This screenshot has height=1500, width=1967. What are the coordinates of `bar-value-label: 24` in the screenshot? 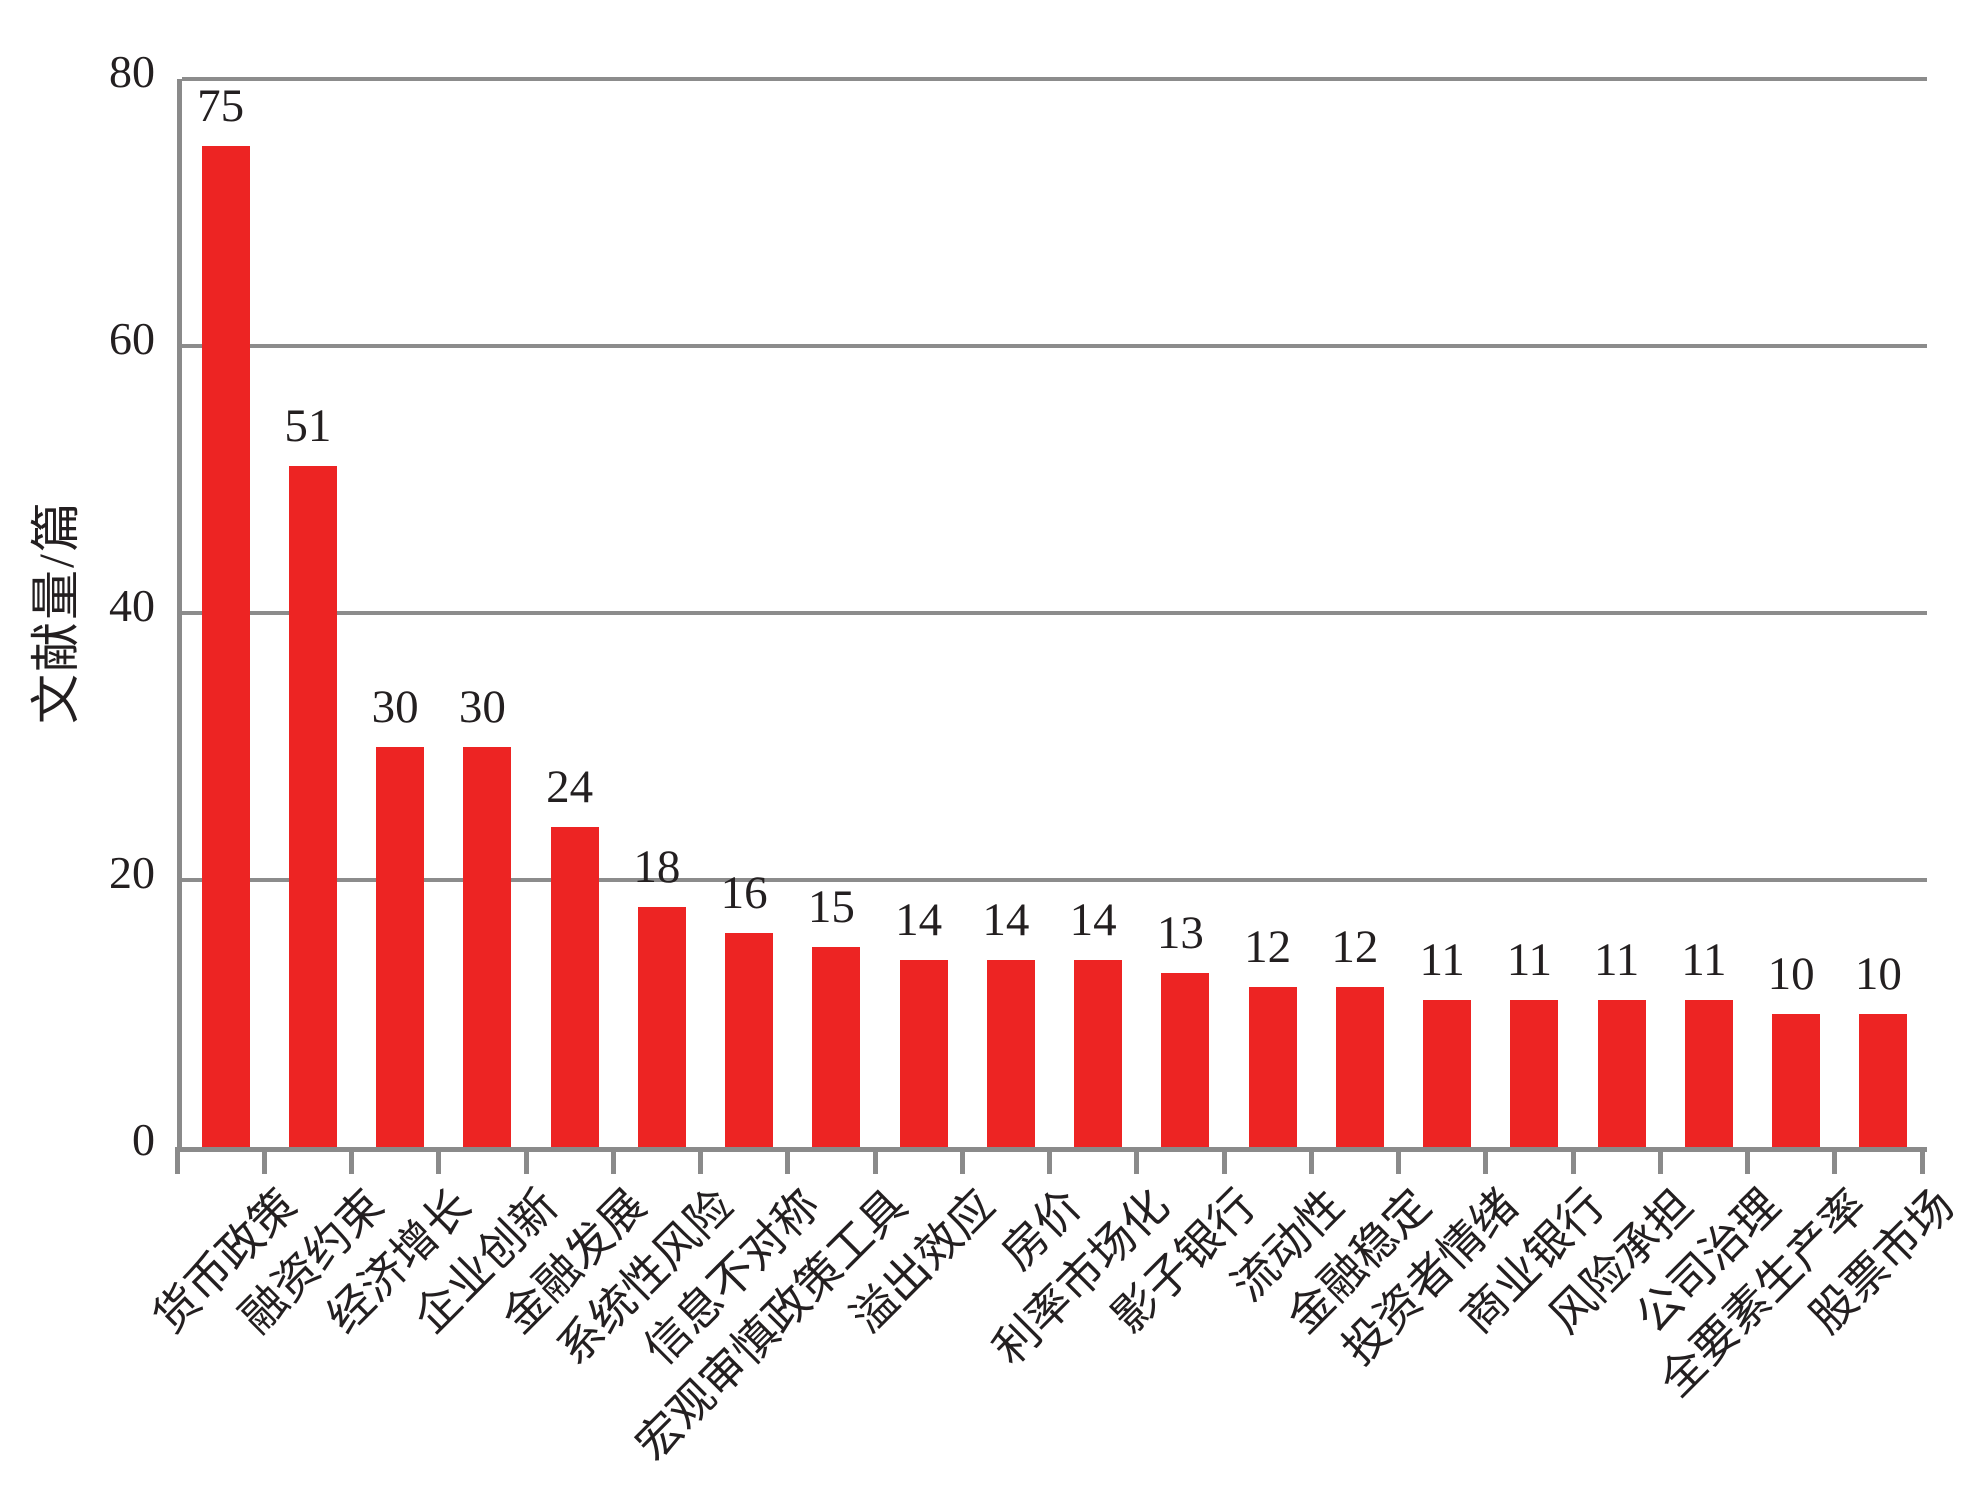 It's located at (570, 786).